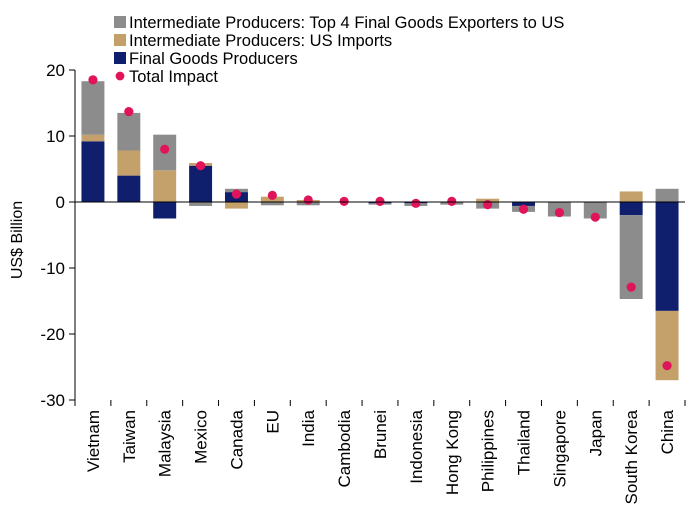  I want to click on bar-intermediate-producers-top-4-final-goods-exporters-to-us-taiwan, so click(129, 131).